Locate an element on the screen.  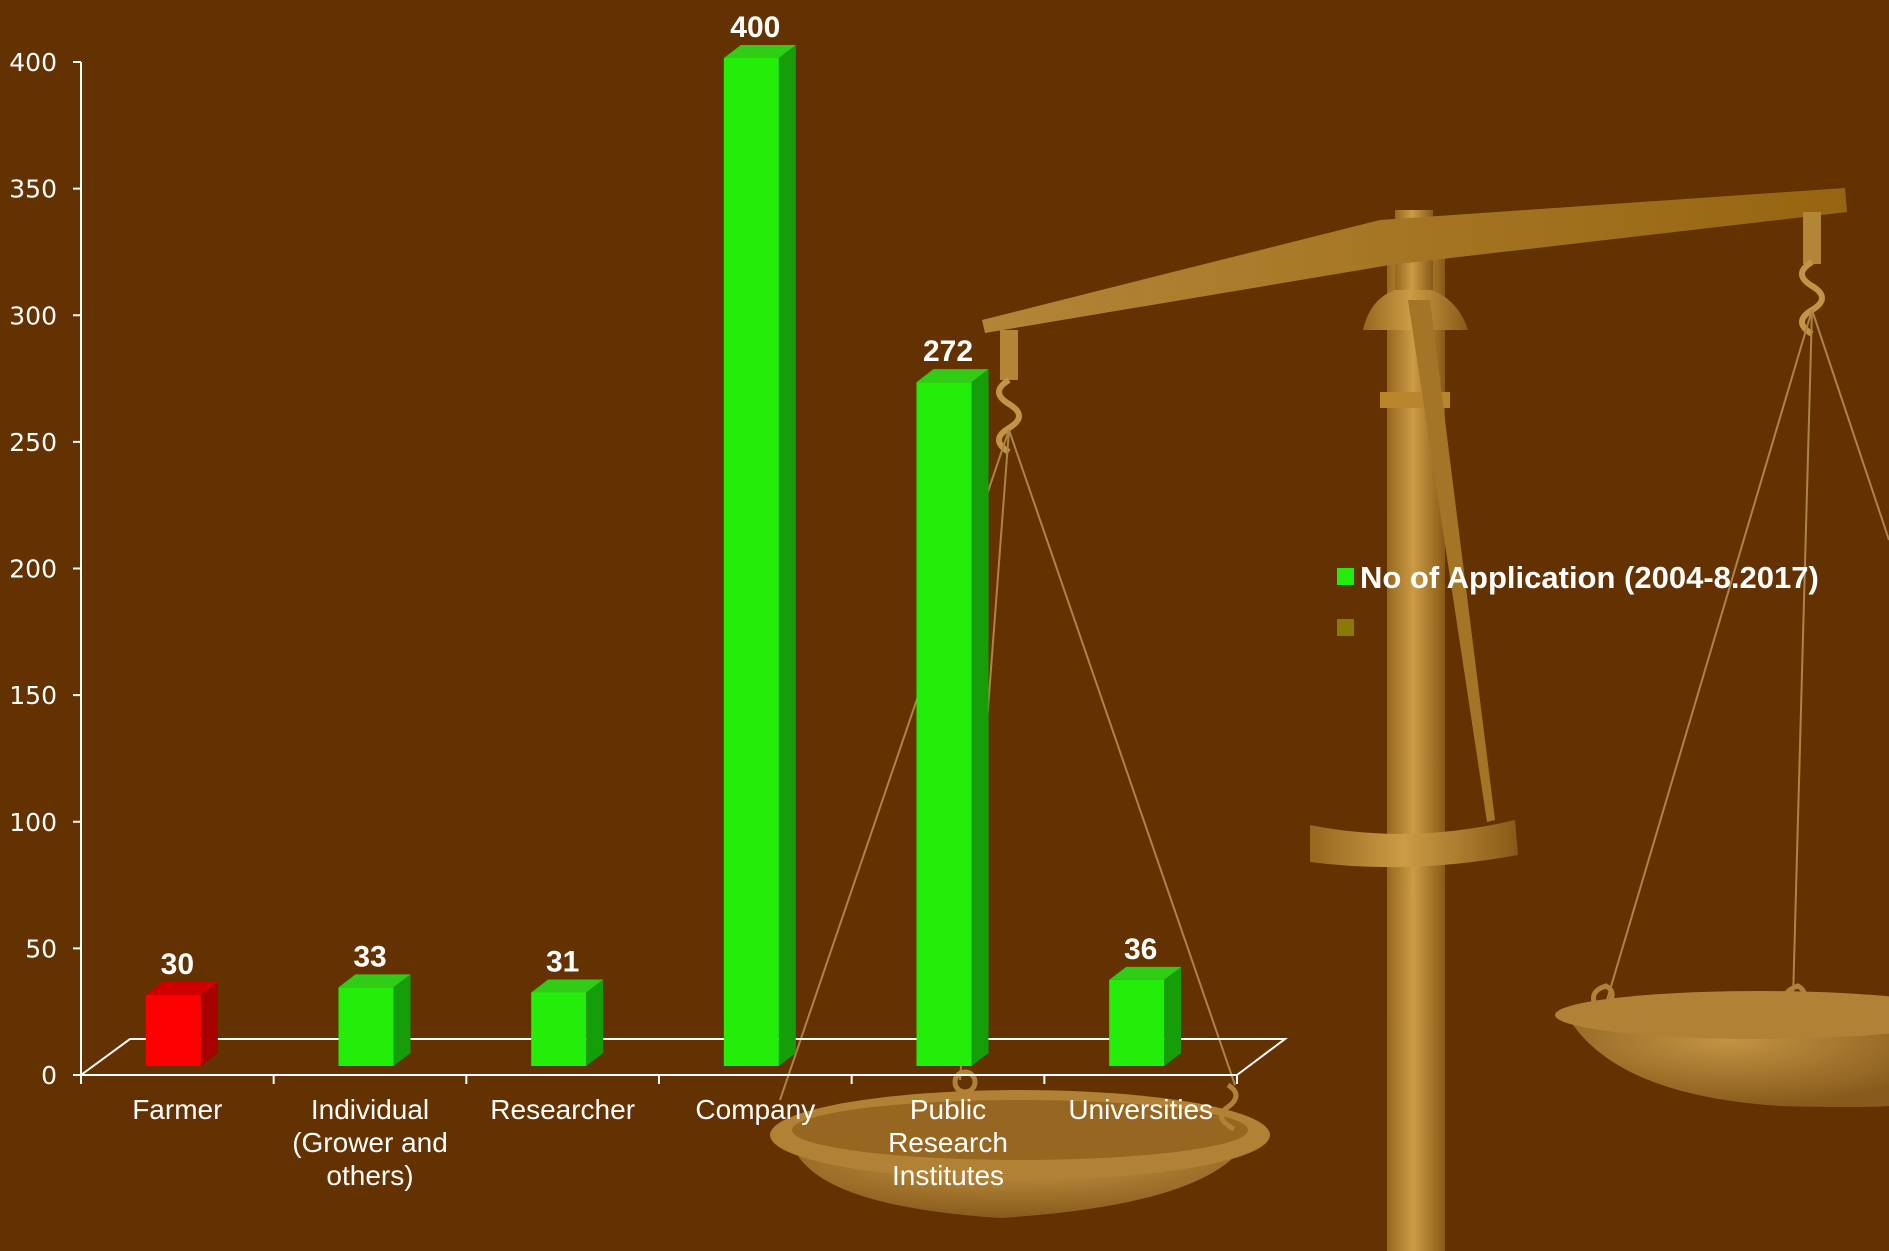
bar-individual is located at coordinates (374, 1020).